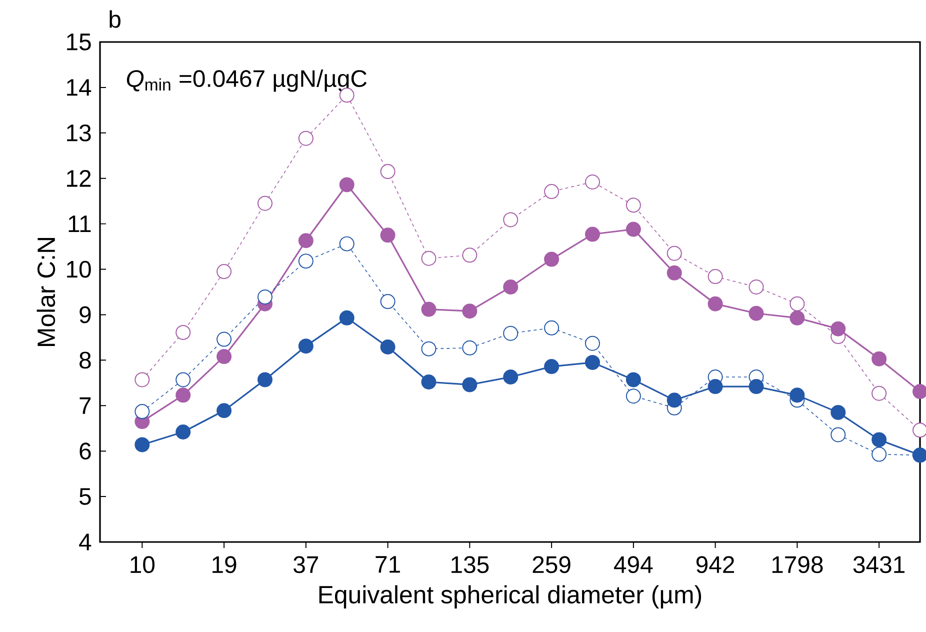  I want to click on x-tick-label: 71, so click(388, 564).